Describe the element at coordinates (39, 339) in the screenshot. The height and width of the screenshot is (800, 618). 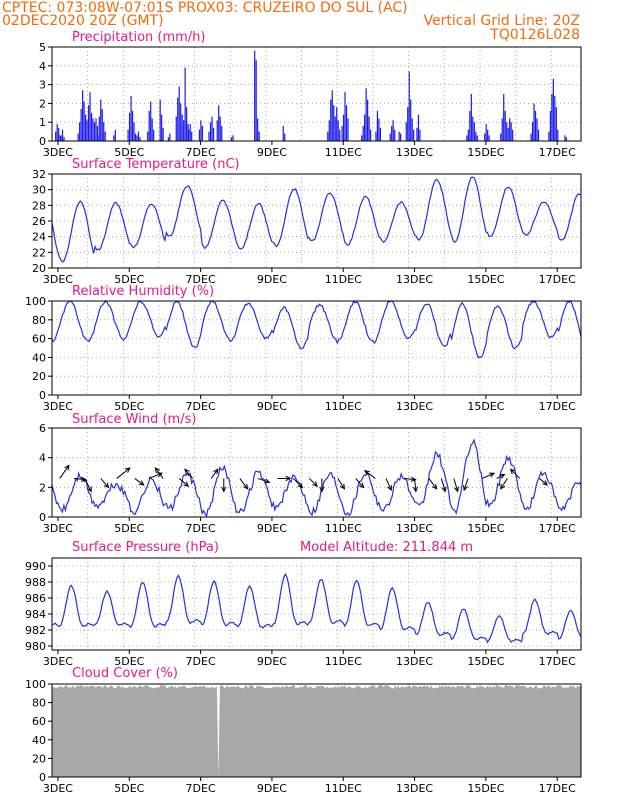
I see `y-tick-label: 60` at that location.